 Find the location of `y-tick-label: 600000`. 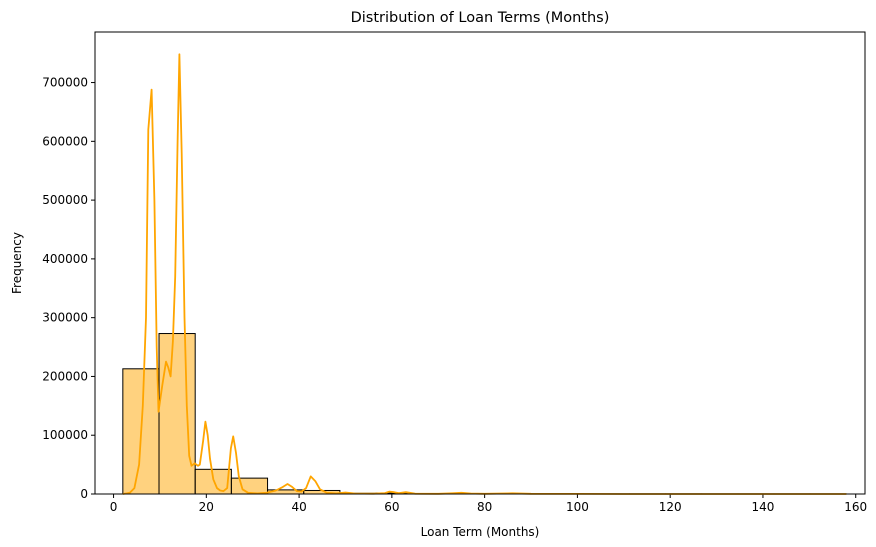

y-tick-label: 600000 is located at coordinates (65, 141).